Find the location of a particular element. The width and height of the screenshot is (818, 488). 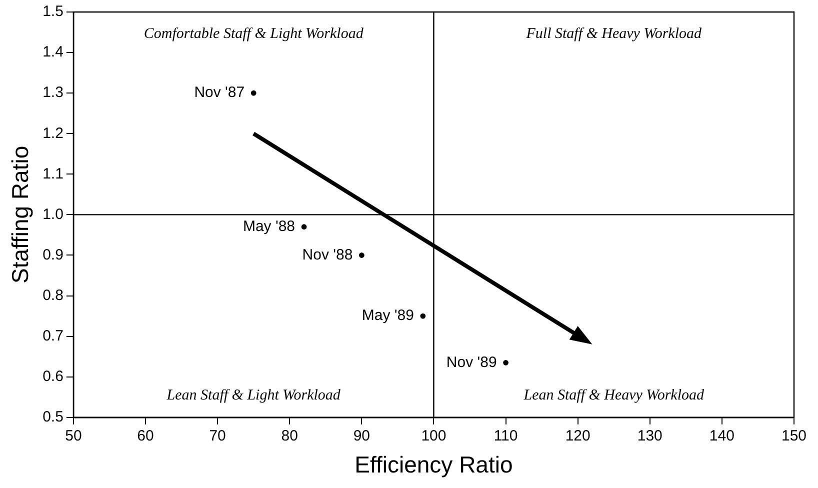

y-axis-title: Staffing Ratio is located at coordinates (20, 215).